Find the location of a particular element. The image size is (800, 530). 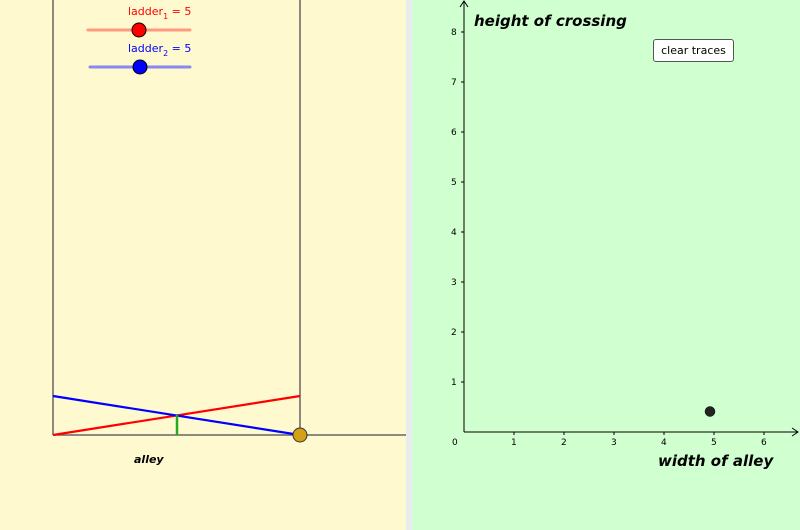

slider-ladder1: ladder1 = 5 is located at coordinates (139, 21).